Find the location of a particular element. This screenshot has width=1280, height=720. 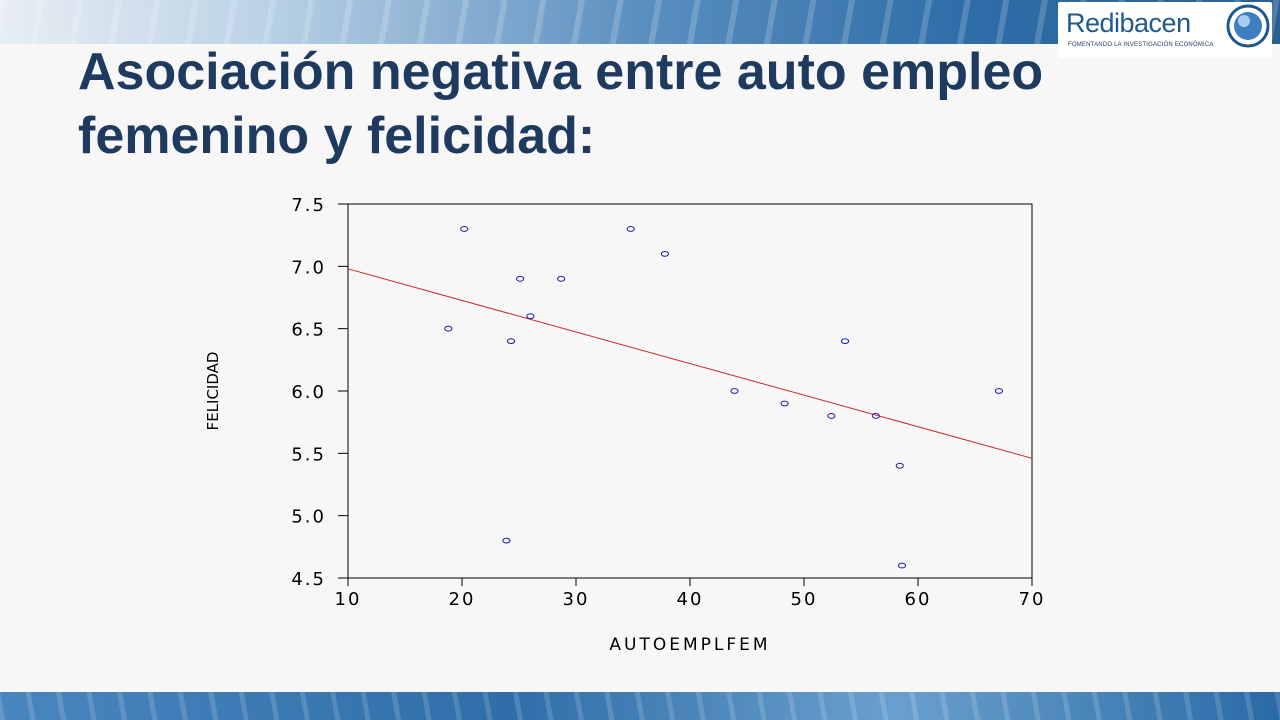

y-tick-label: 5.0 is located at coordinates (308, 517).